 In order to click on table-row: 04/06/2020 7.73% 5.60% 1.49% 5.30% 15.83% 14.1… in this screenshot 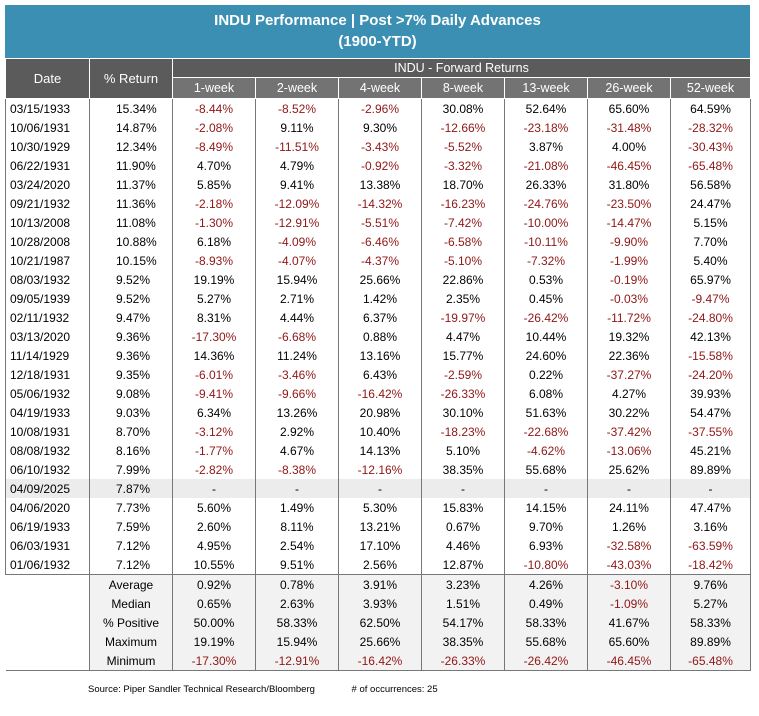, I will do `click(378, 507)`.